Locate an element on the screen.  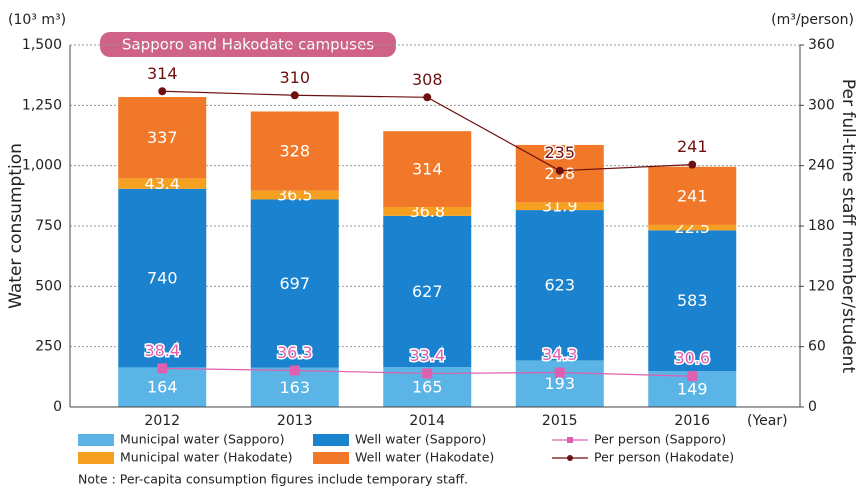
data-label: 163 is located at coordinates (294, 387).